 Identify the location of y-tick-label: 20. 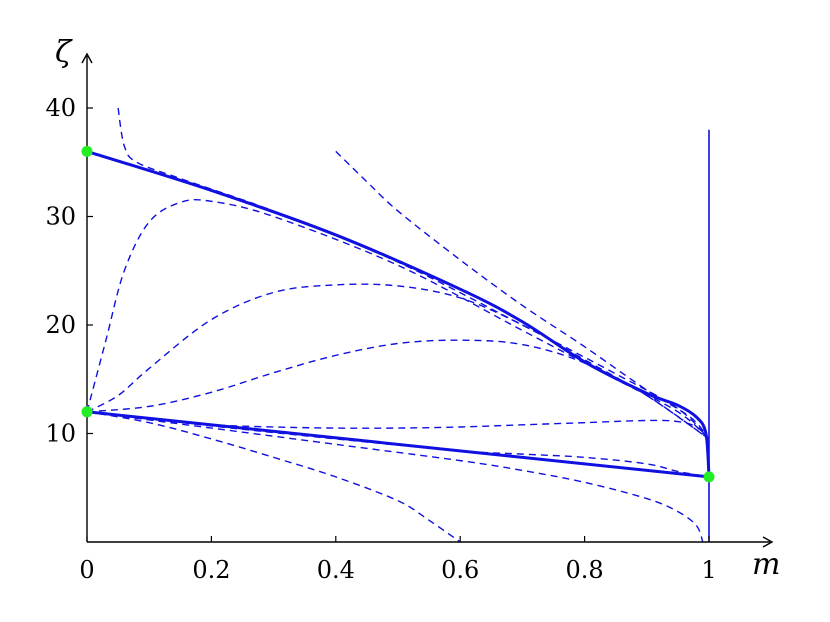
(60, 325).